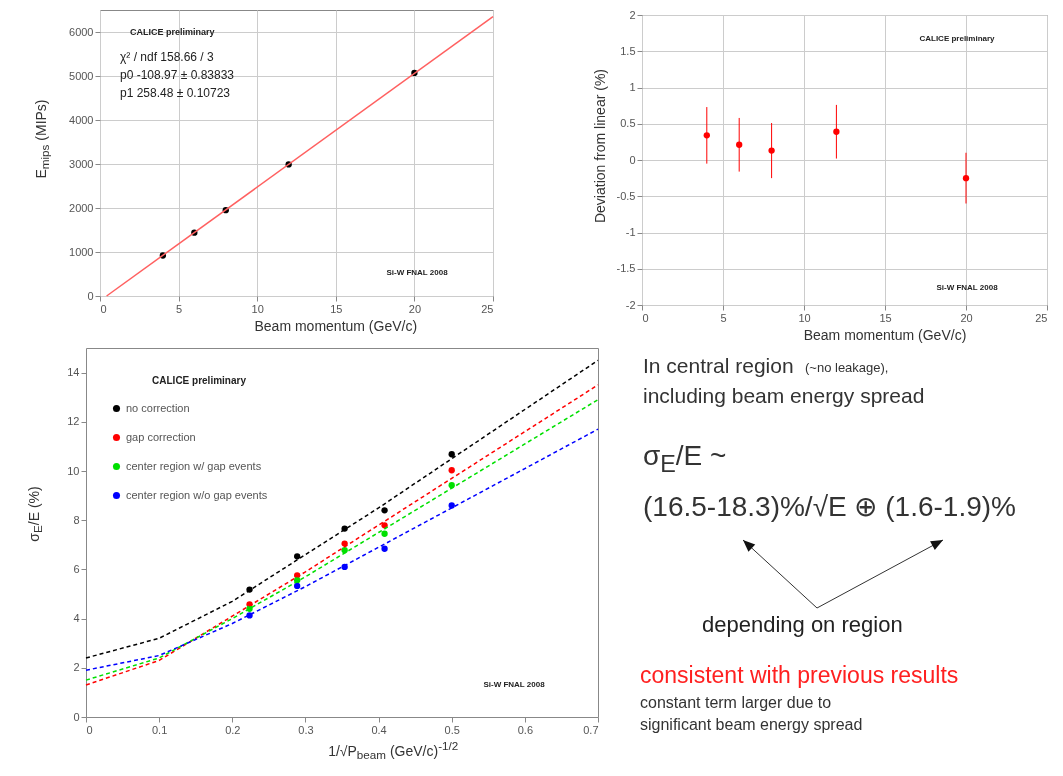 The height and width of the screenshot is (776, 1063). Describe the element at coordinates (393, 750) in the screenshot. I see `x-axis-title: 1/√P$_{beam}$ (GeV/c)$^{-1/2}$` at that location.